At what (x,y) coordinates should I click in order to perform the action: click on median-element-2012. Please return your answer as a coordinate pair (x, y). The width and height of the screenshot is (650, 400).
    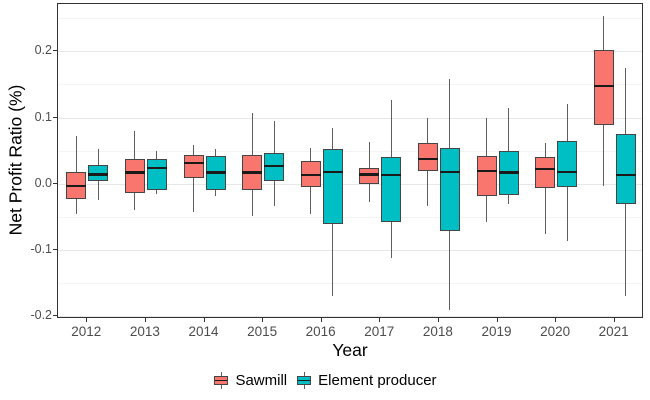
    Looking at the image, I should click on (98, 174).